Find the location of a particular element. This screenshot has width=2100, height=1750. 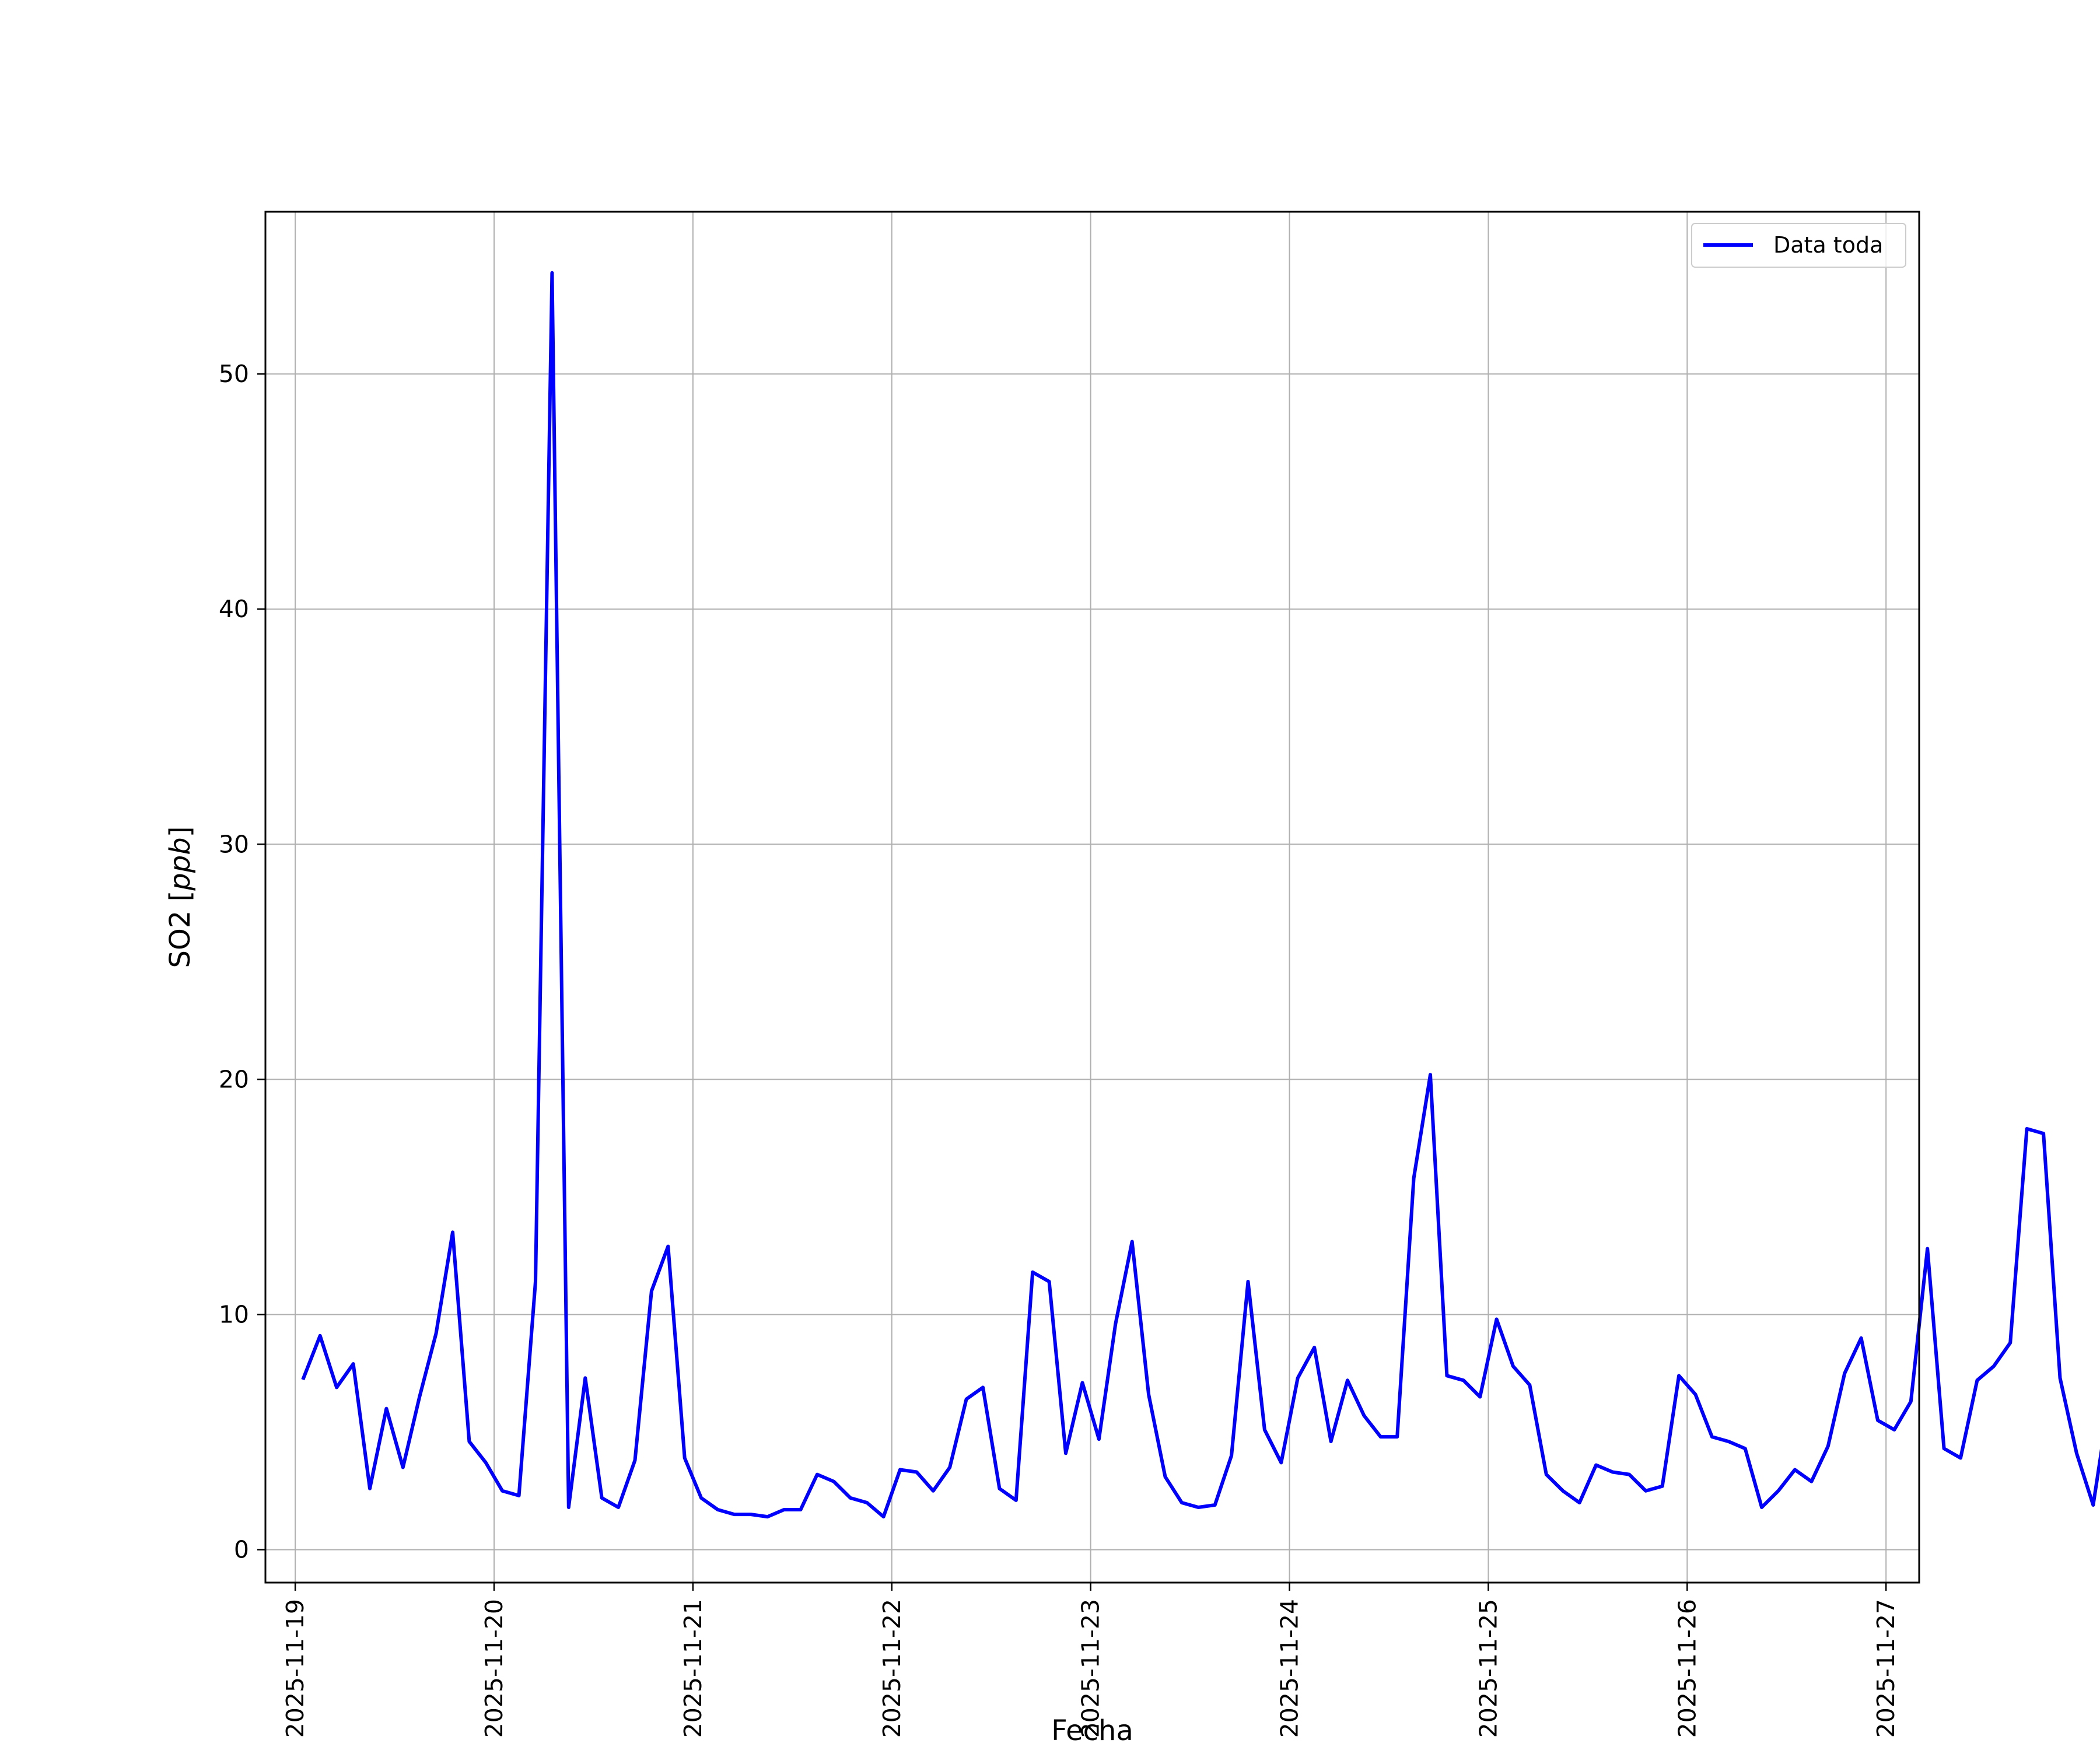

x-tick-label: 2025-11-27 is located at coordinates (1886, 1668).